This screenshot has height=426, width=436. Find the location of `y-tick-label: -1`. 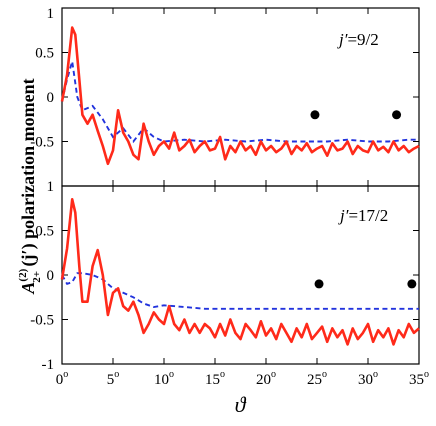

y-tick-label: -1 is located at coordinates (48, 365).